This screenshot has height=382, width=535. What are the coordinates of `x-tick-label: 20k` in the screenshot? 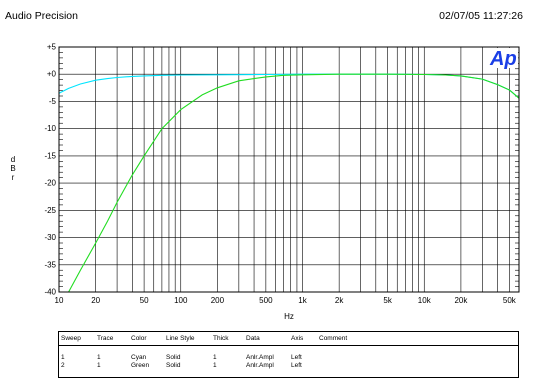 It's located at (461, 300).